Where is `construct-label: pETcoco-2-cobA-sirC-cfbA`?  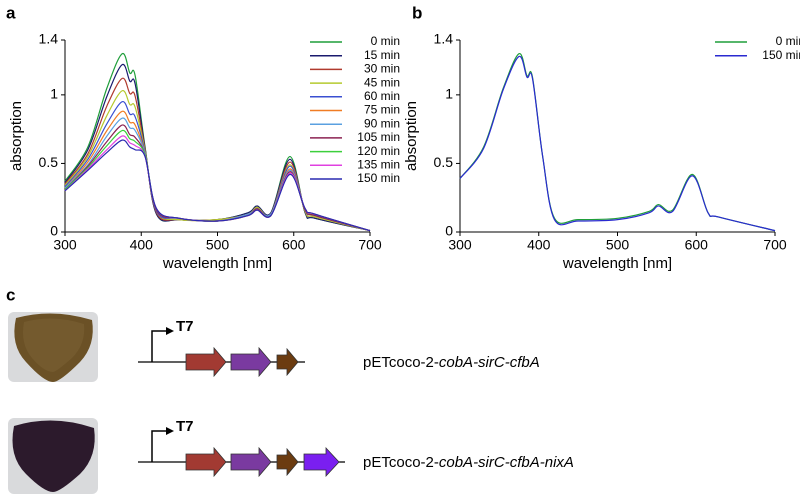 construct-label: pETcoco-2-cobA-sirC-cfbA is located at coordinates (451, 362).